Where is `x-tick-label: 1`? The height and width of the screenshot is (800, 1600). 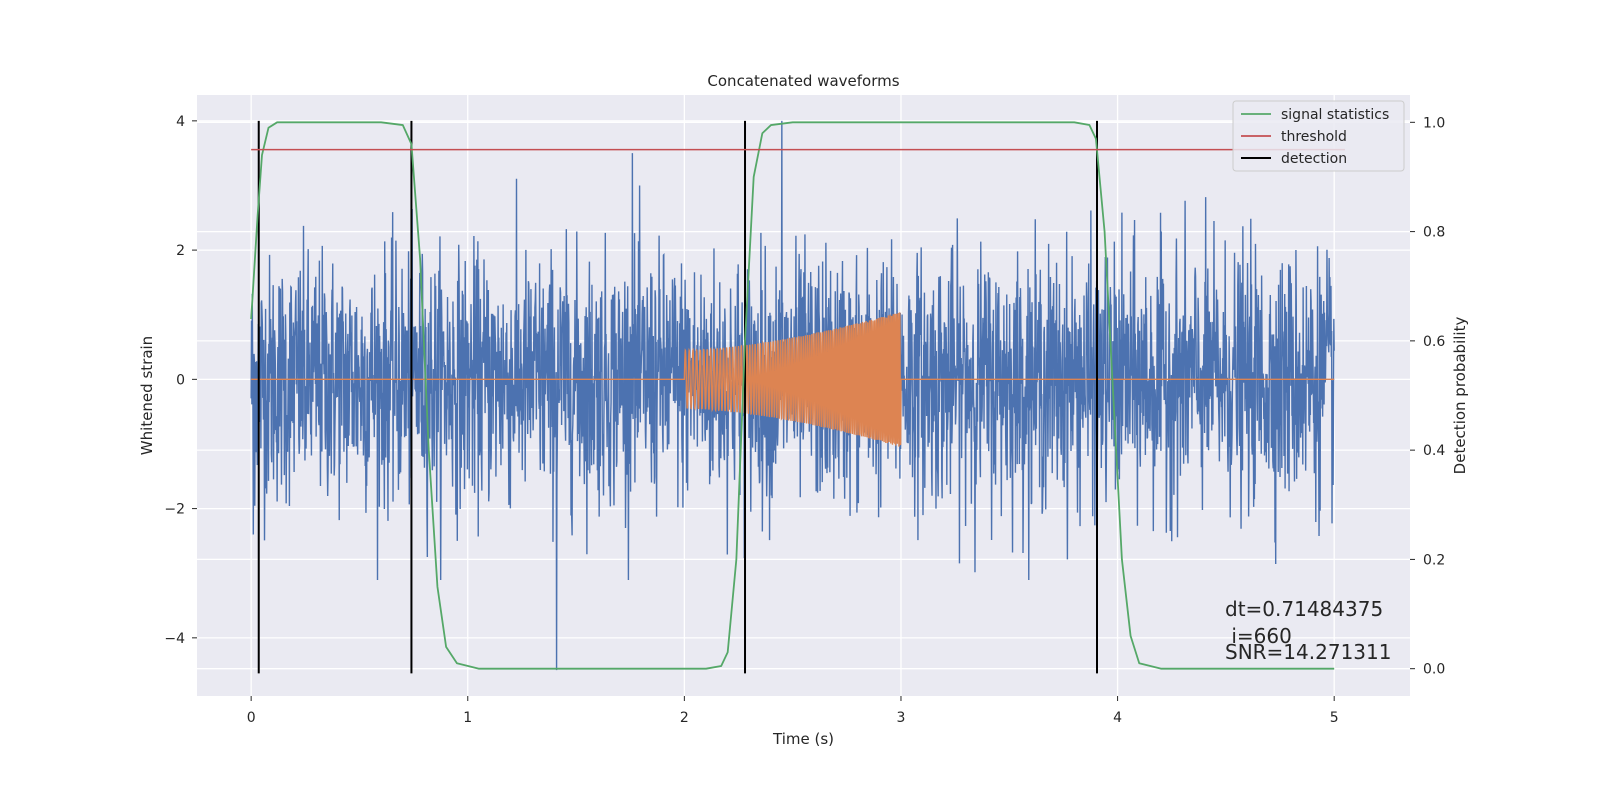
x-tick-label: 1 is located at coordinates (467, 718).